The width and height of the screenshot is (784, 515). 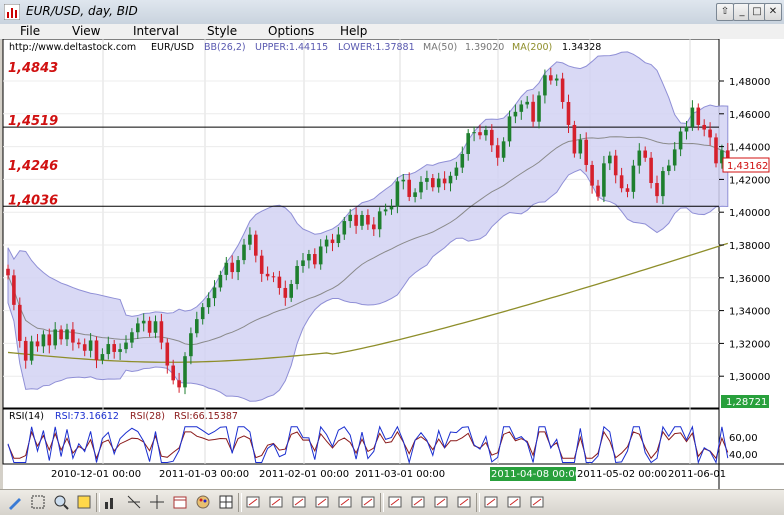 I want to click on y-tick-label: 1,36000, so click(x=749, y=279).